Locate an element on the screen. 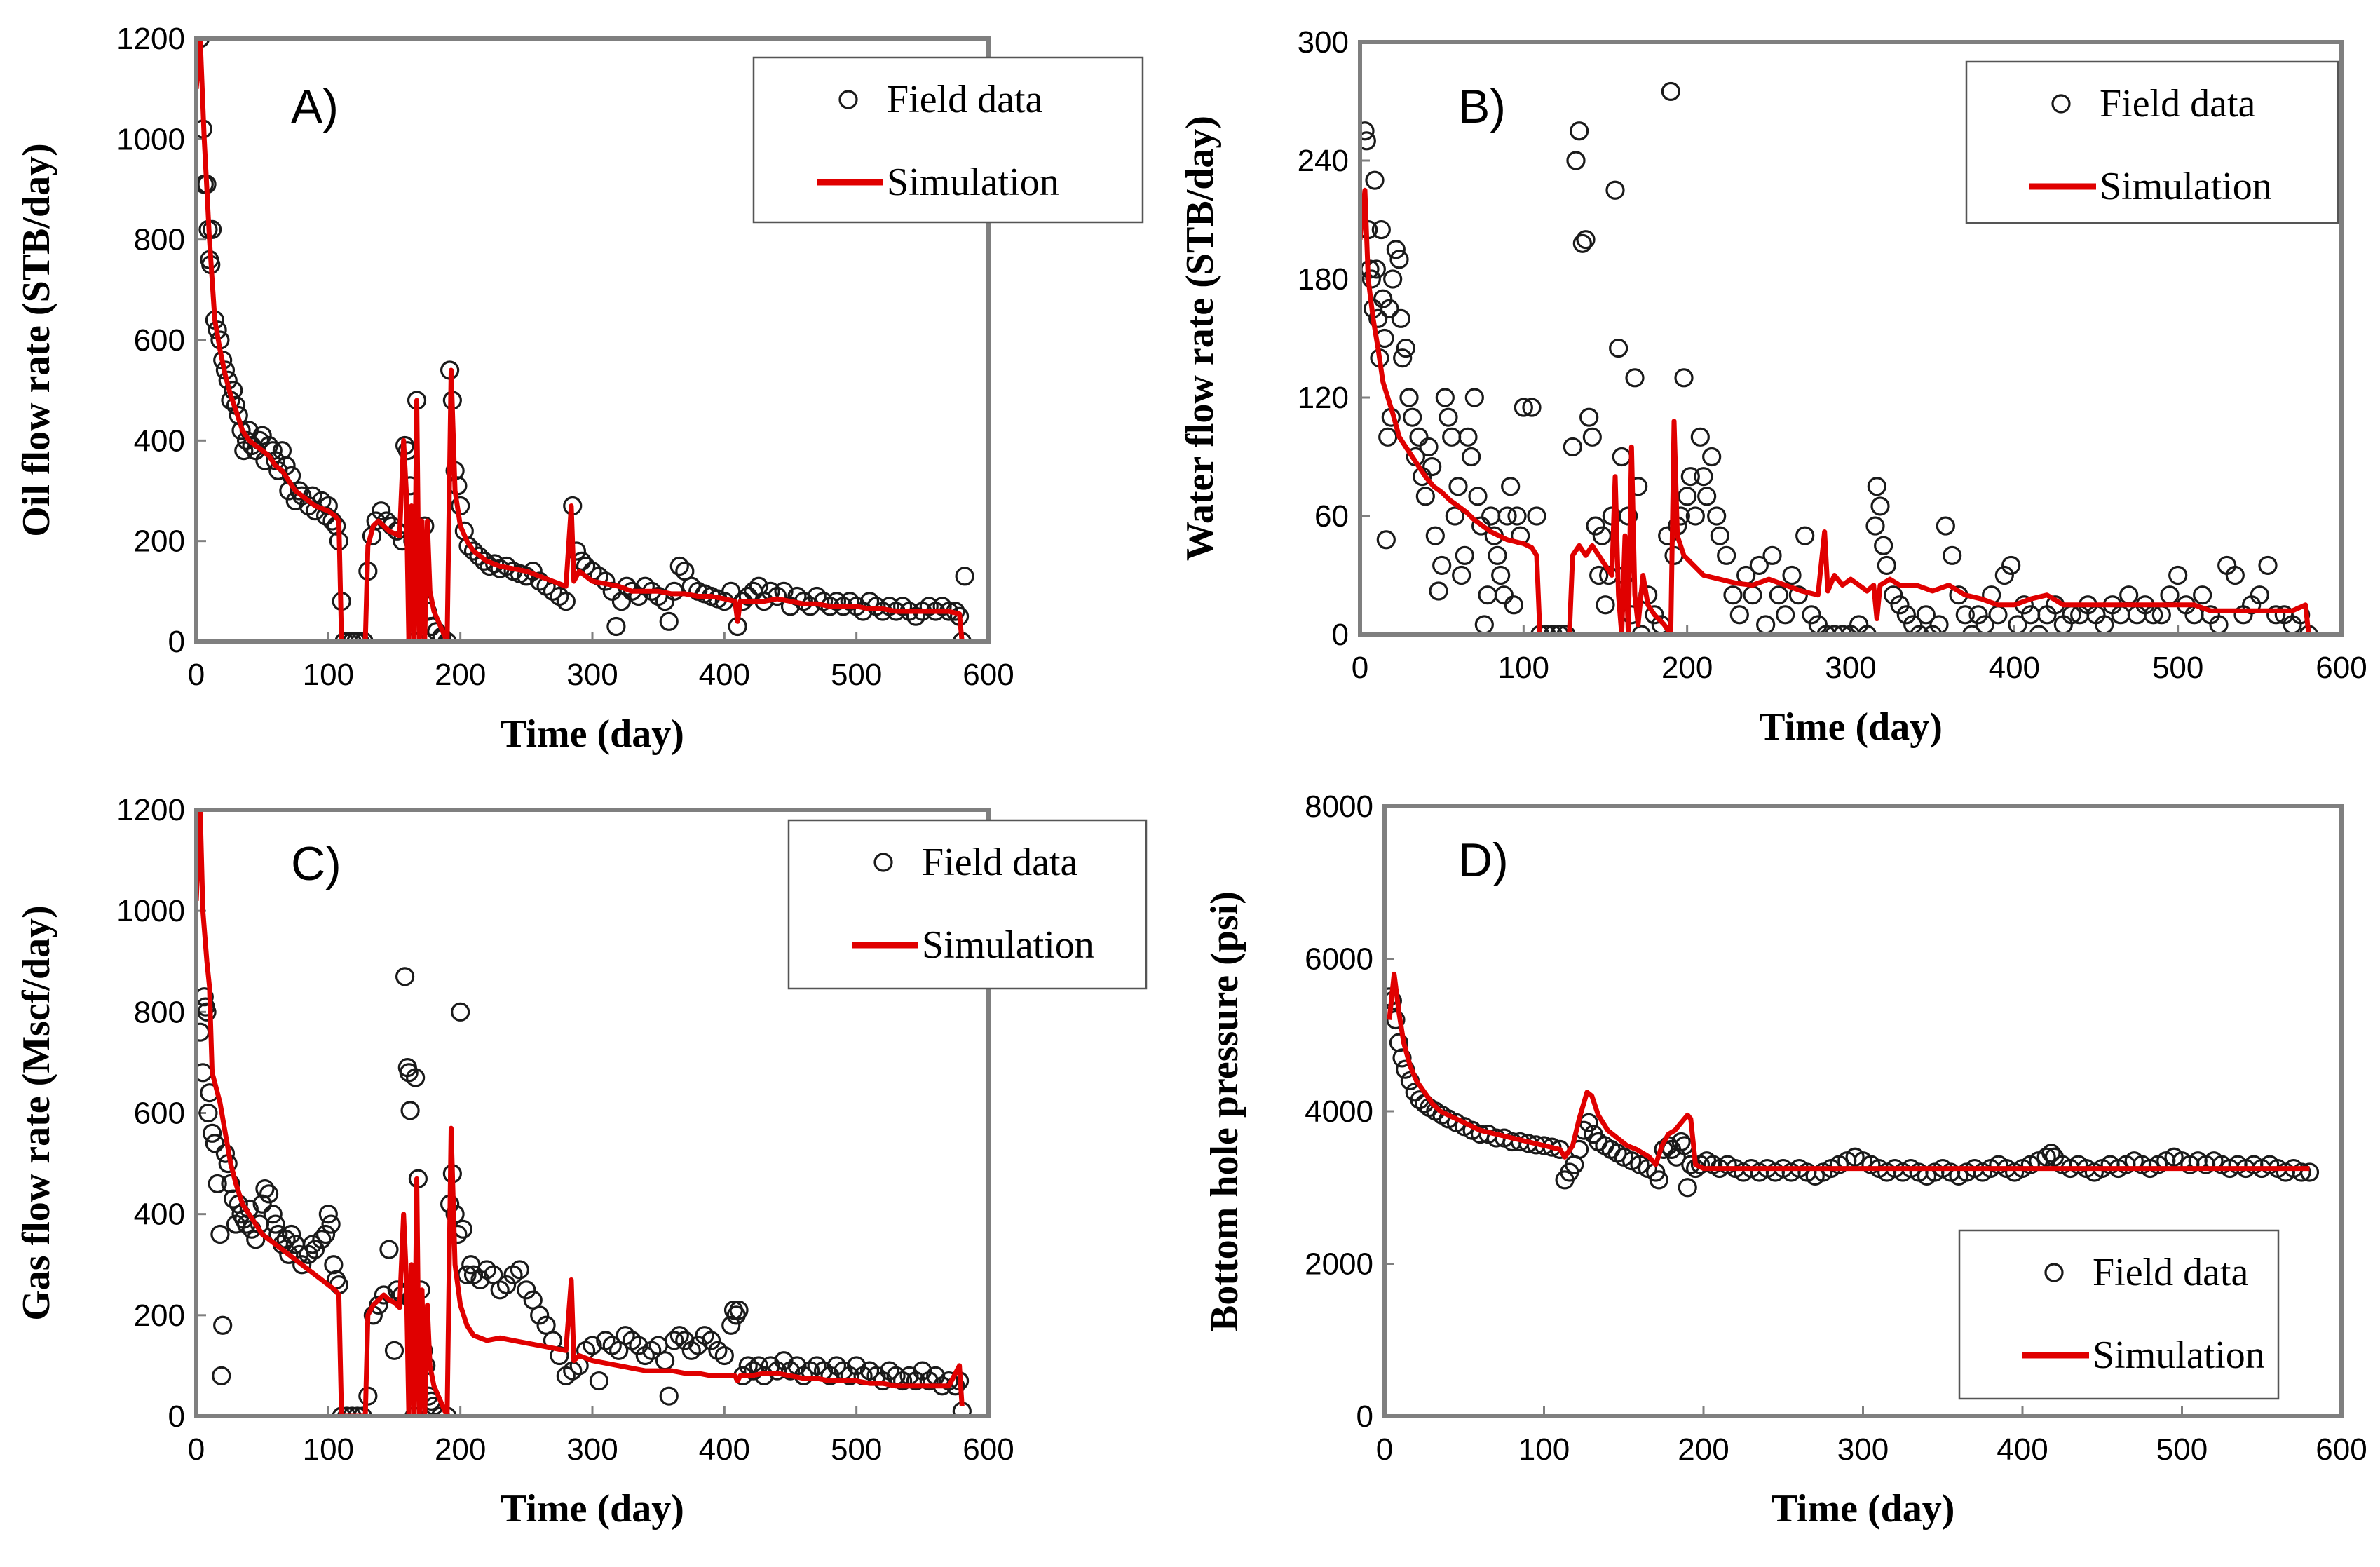 The image size is (2380, 1567). y-tick-label: 0 is located at coordinates (176, 1416).